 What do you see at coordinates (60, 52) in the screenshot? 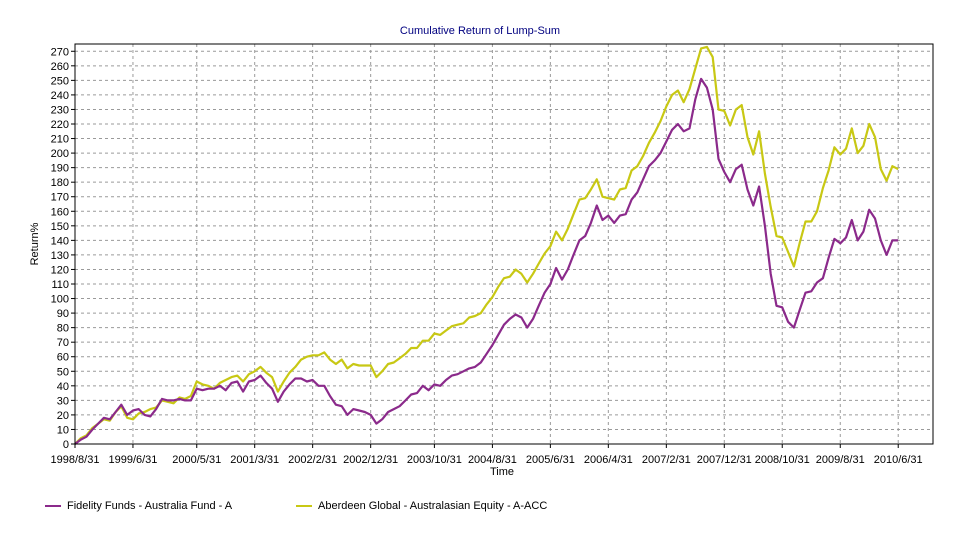
I see `y-tick-label: 270` at bounding box center [60, 52].